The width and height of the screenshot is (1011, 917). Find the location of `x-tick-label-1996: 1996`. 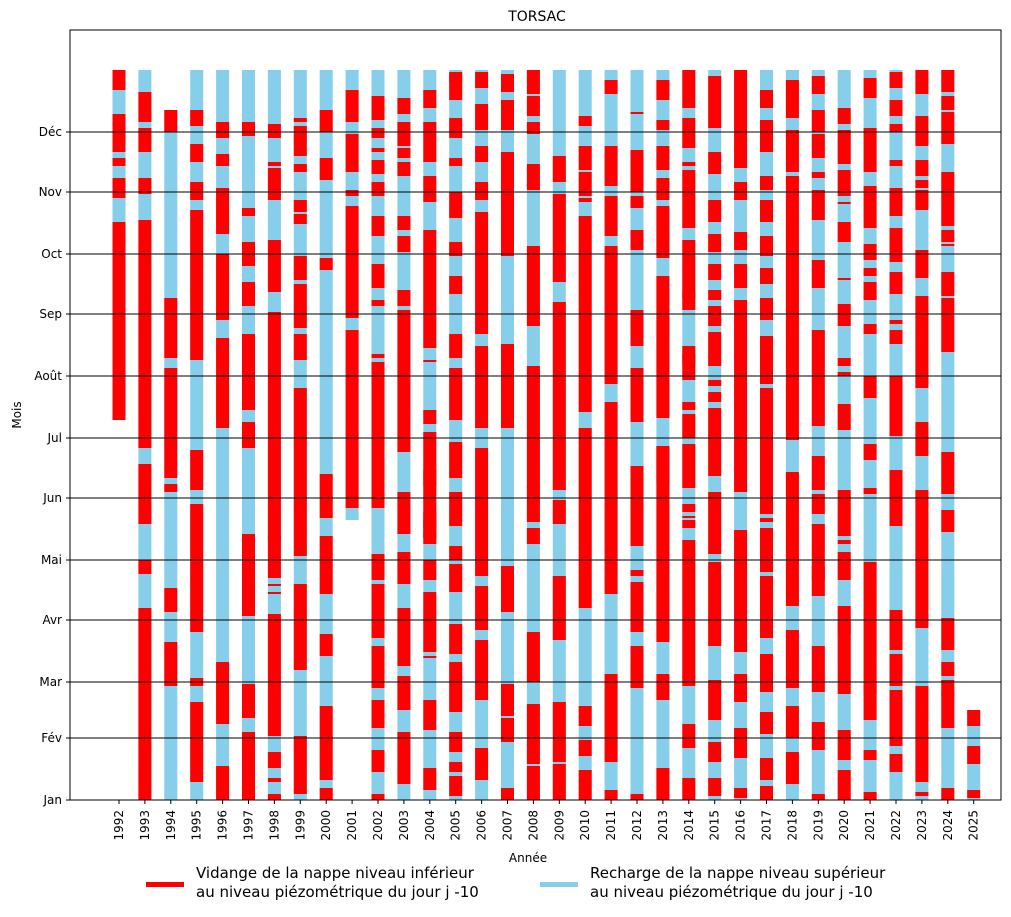

x-tick-label-1996: 1996 is located at coordinates (223, 825).